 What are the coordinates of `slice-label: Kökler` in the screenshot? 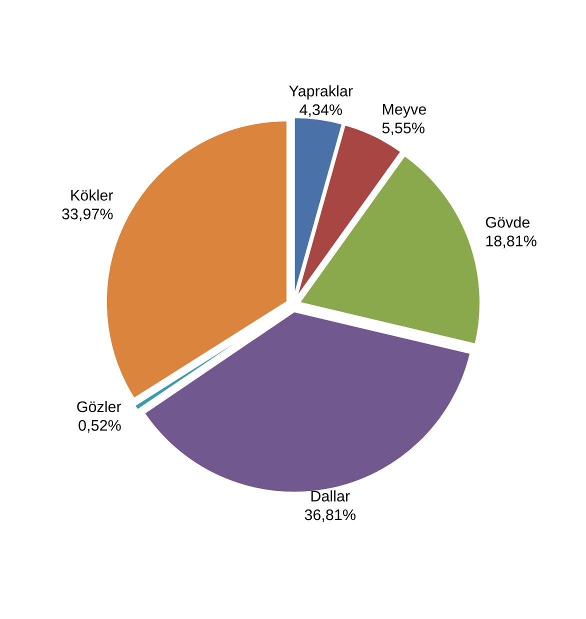 It's located at (92, 195).